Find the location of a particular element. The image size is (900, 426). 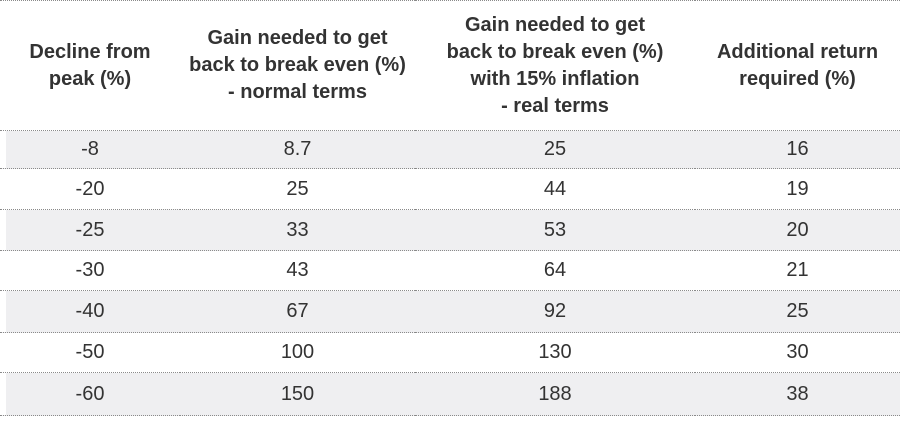

cell-gain-real: 92 is located at coordinates (555, 311).